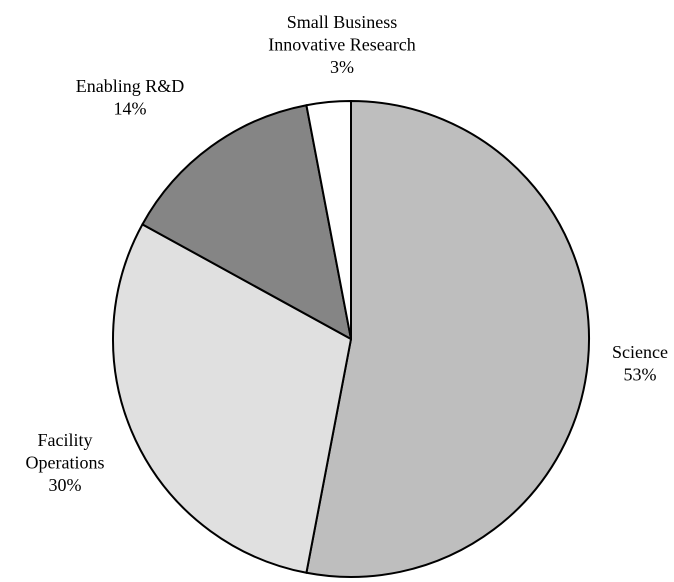 The image size is (674, 582). What do you see at coordinates (246, 222) in the screenshot?
I see `pie-slice-enabling-randd` at bounding box center [246, 222].